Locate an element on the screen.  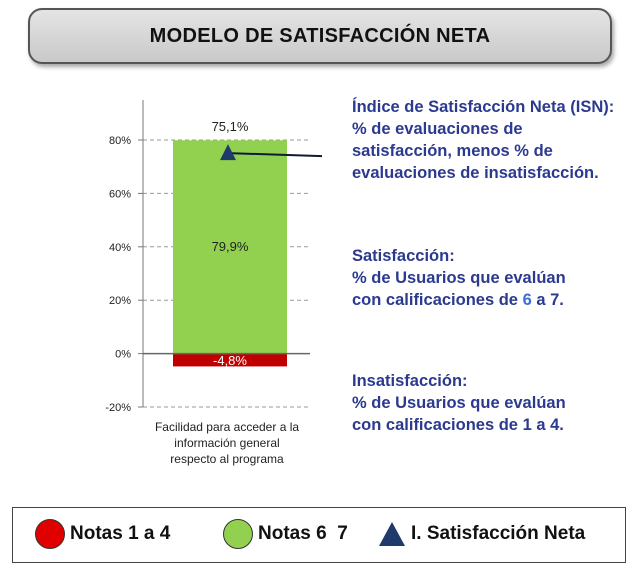
title-banner: MODELO DE SATISFACCIÓN NETA is located at coordinates (320, 36).